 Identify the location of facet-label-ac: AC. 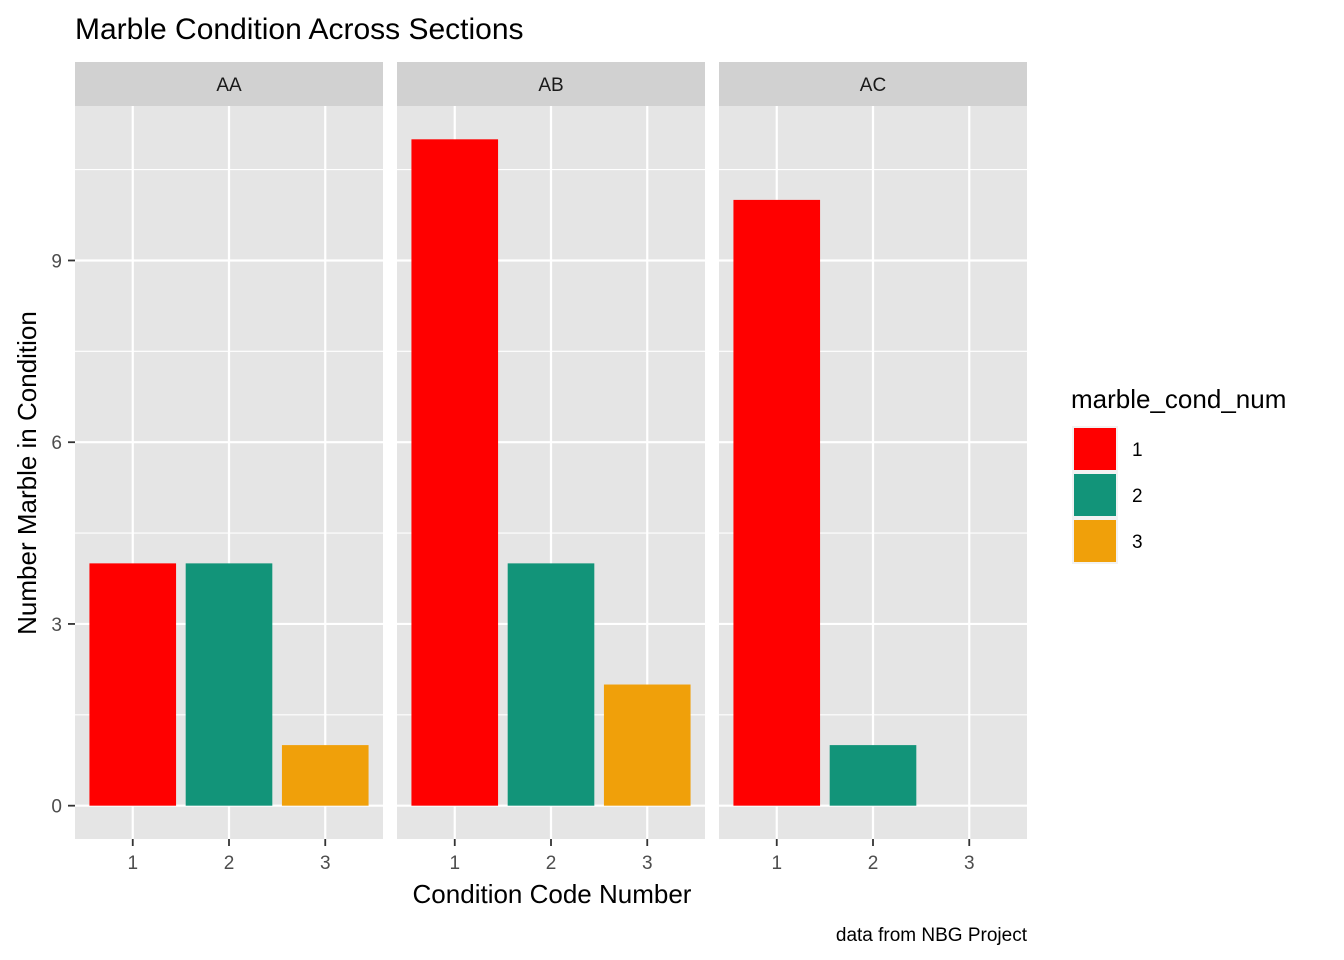
(873, 85).